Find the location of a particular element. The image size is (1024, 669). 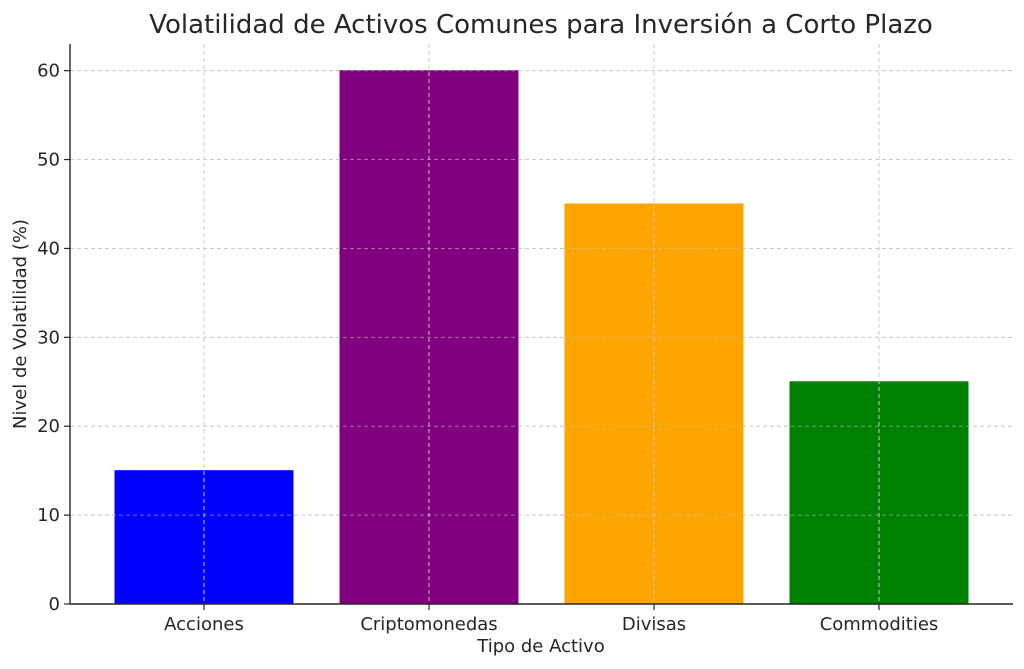

y-tick-label: 60 is located at coordinates (48, 71).